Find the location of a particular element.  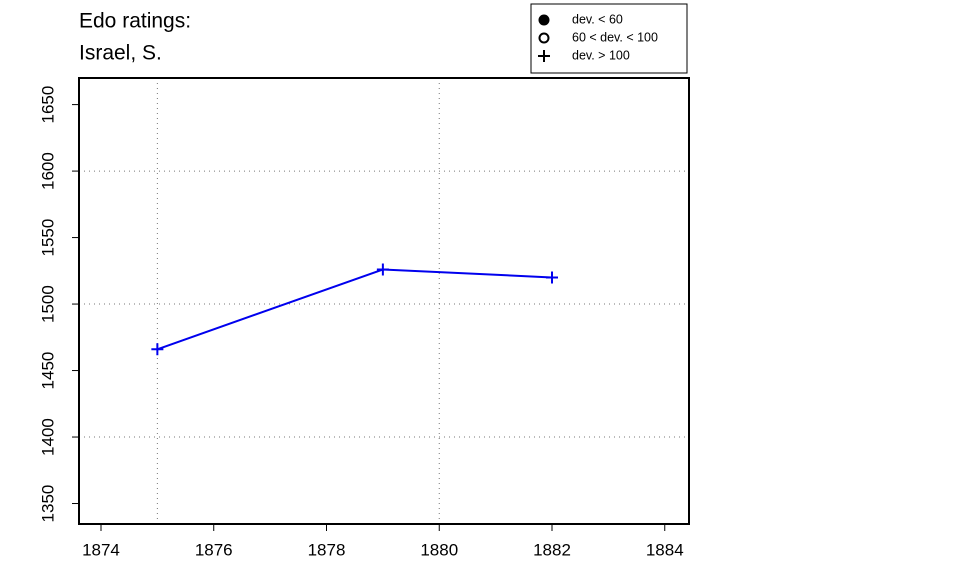

legend-box is located at coordinates (609, 38).